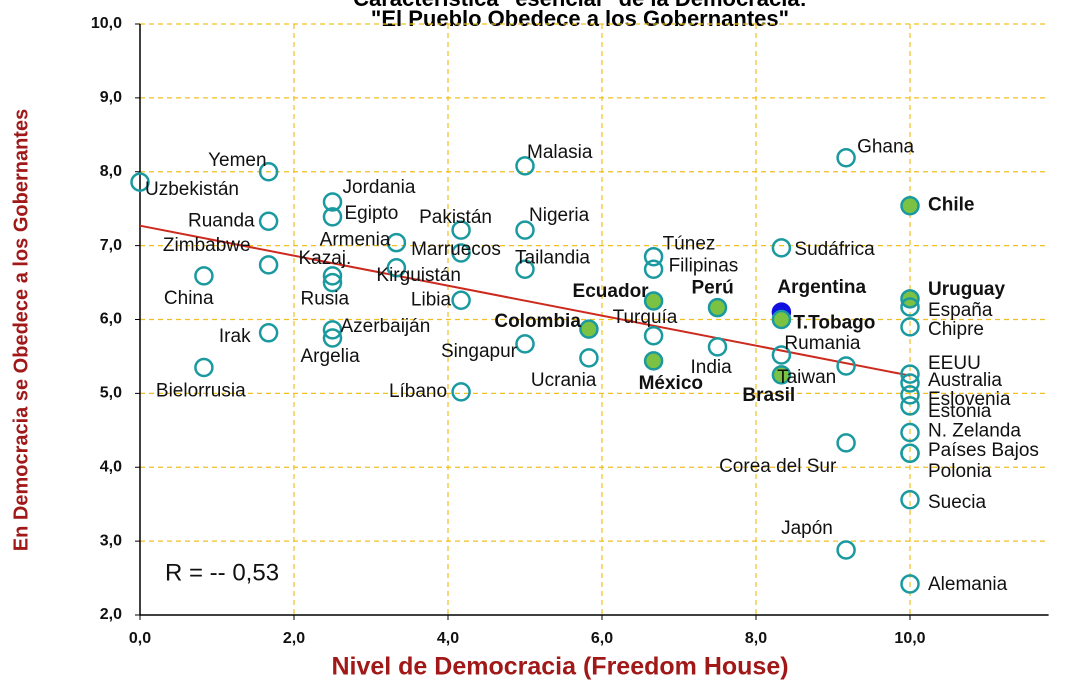 This screenshot has height=686, width=1077. Describe the element at coordinates (983, 450) in the screenshot. I see `point-label: Países Bajos` at that location.